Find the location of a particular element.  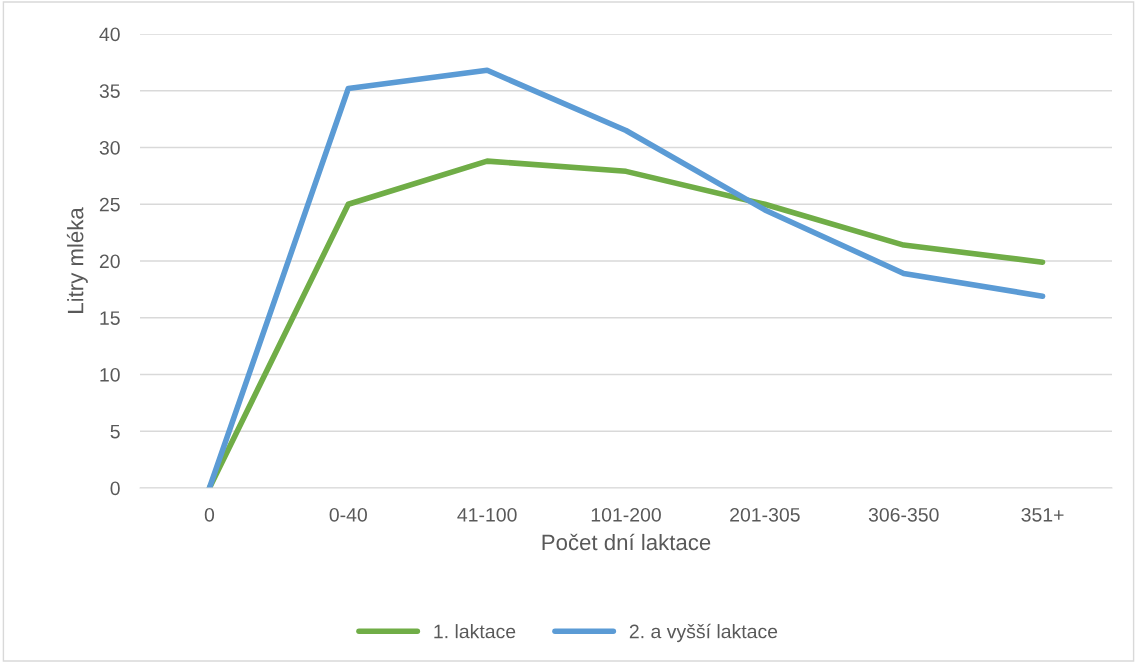

x-tick-label: 351+ is located at coordinates (1042, 514).